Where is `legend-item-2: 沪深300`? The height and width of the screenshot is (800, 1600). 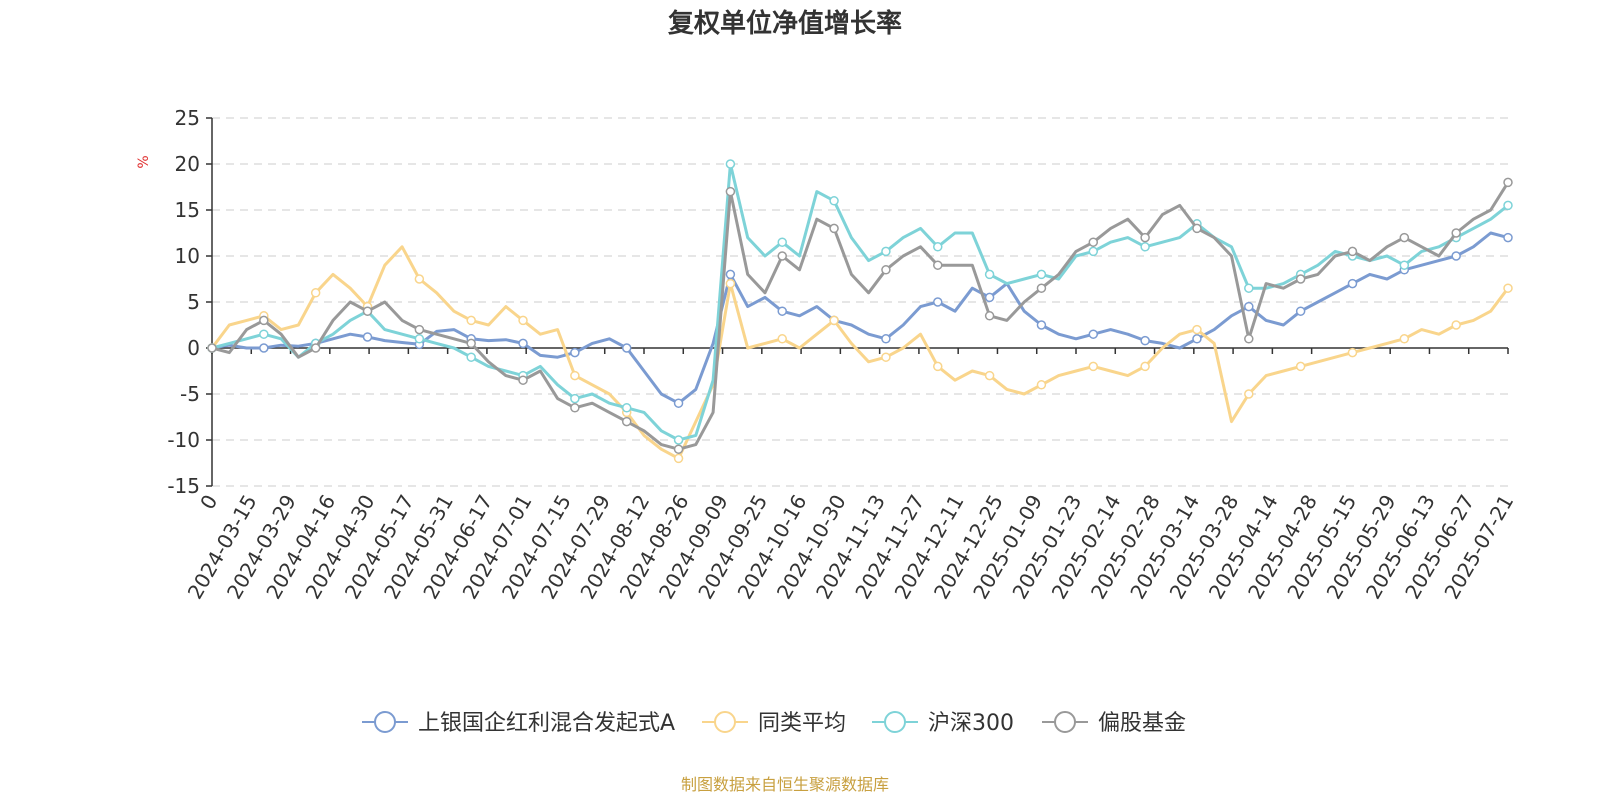 legend-item-2: 沪深300 is located at coordinates (943, 723).